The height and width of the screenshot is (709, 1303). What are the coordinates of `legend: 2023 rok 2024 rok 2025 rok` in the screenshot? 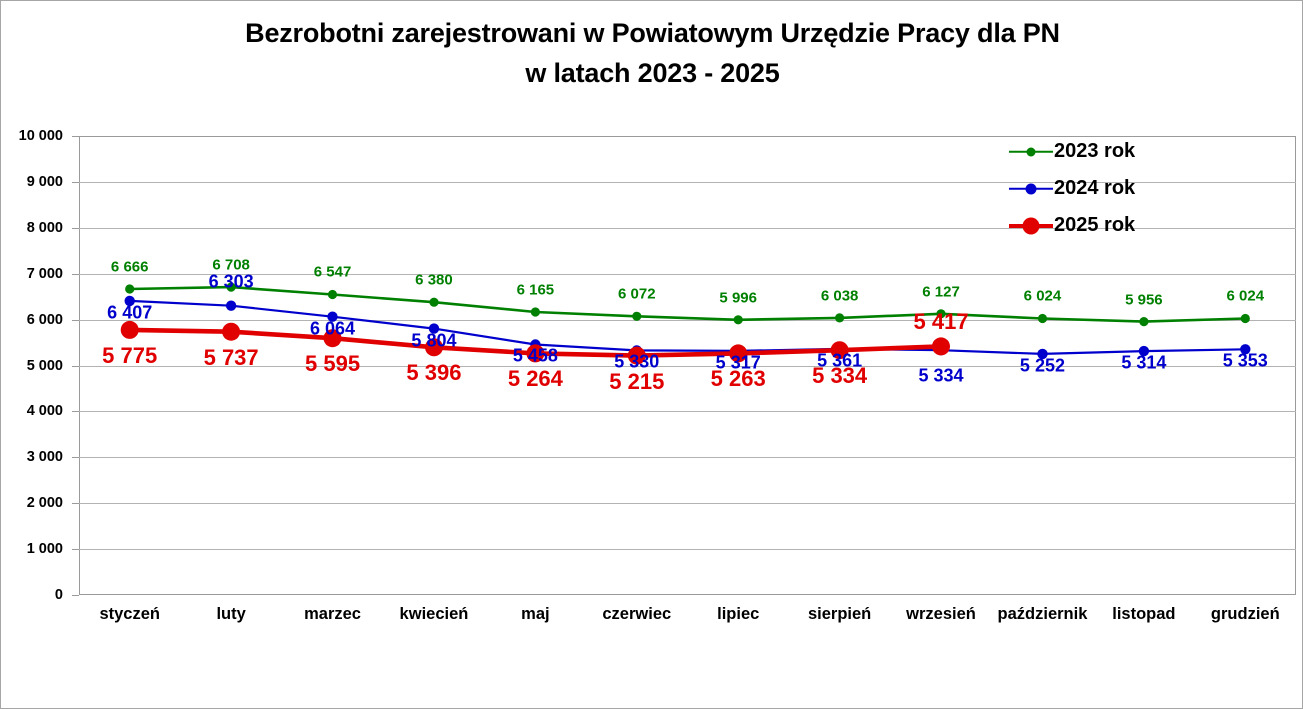 It's located at (1094, 188).